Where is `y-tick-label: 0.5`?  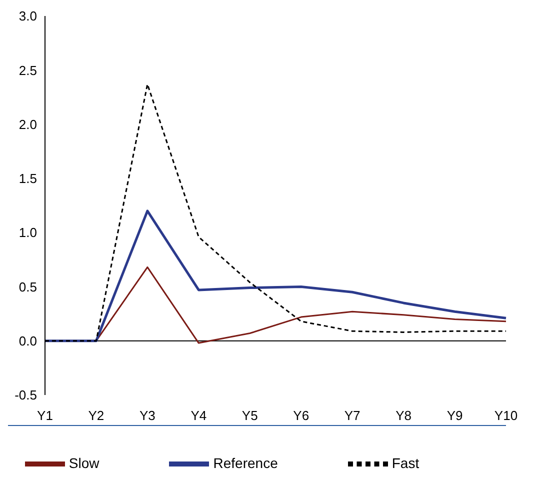
y-tick-label: 0.5 is located at coordinates (27, 286).